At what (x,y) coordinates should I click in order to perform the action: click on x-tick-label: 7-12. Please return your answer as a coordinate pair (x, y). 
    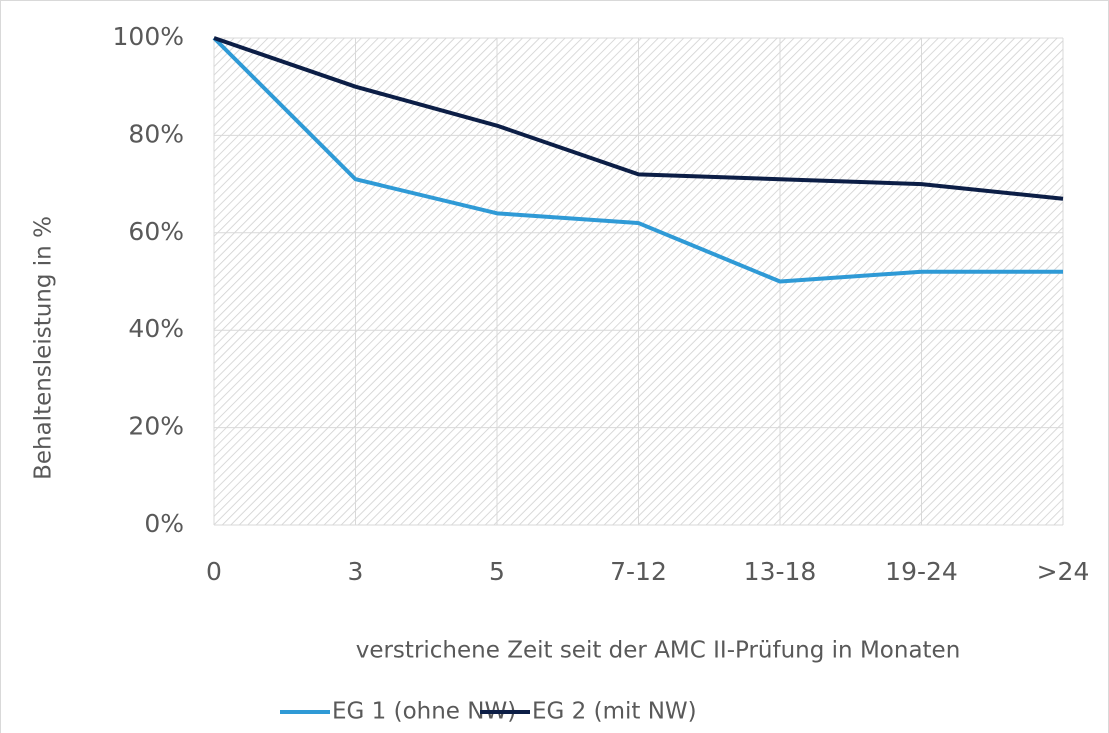
    Looking at the image, I should click on (638, 571).